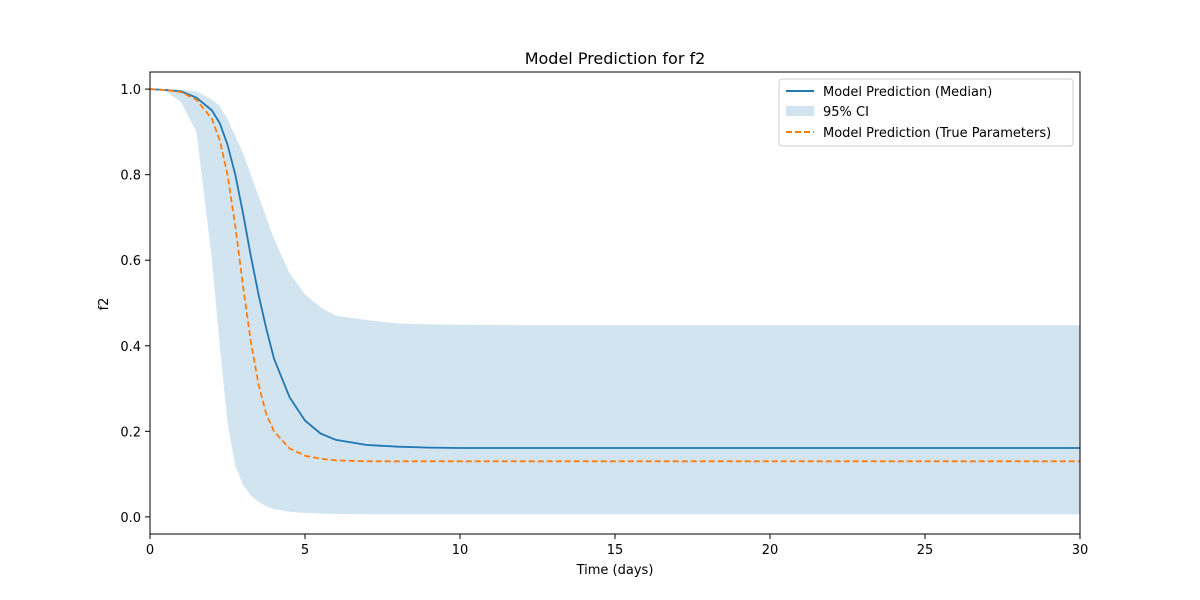 This screenshot has height=600, width=1200. What do you see at coordinates (130, 261) in the screenshot?
I see `y-tick-label: 0.6` at bounding box center [130, 261].